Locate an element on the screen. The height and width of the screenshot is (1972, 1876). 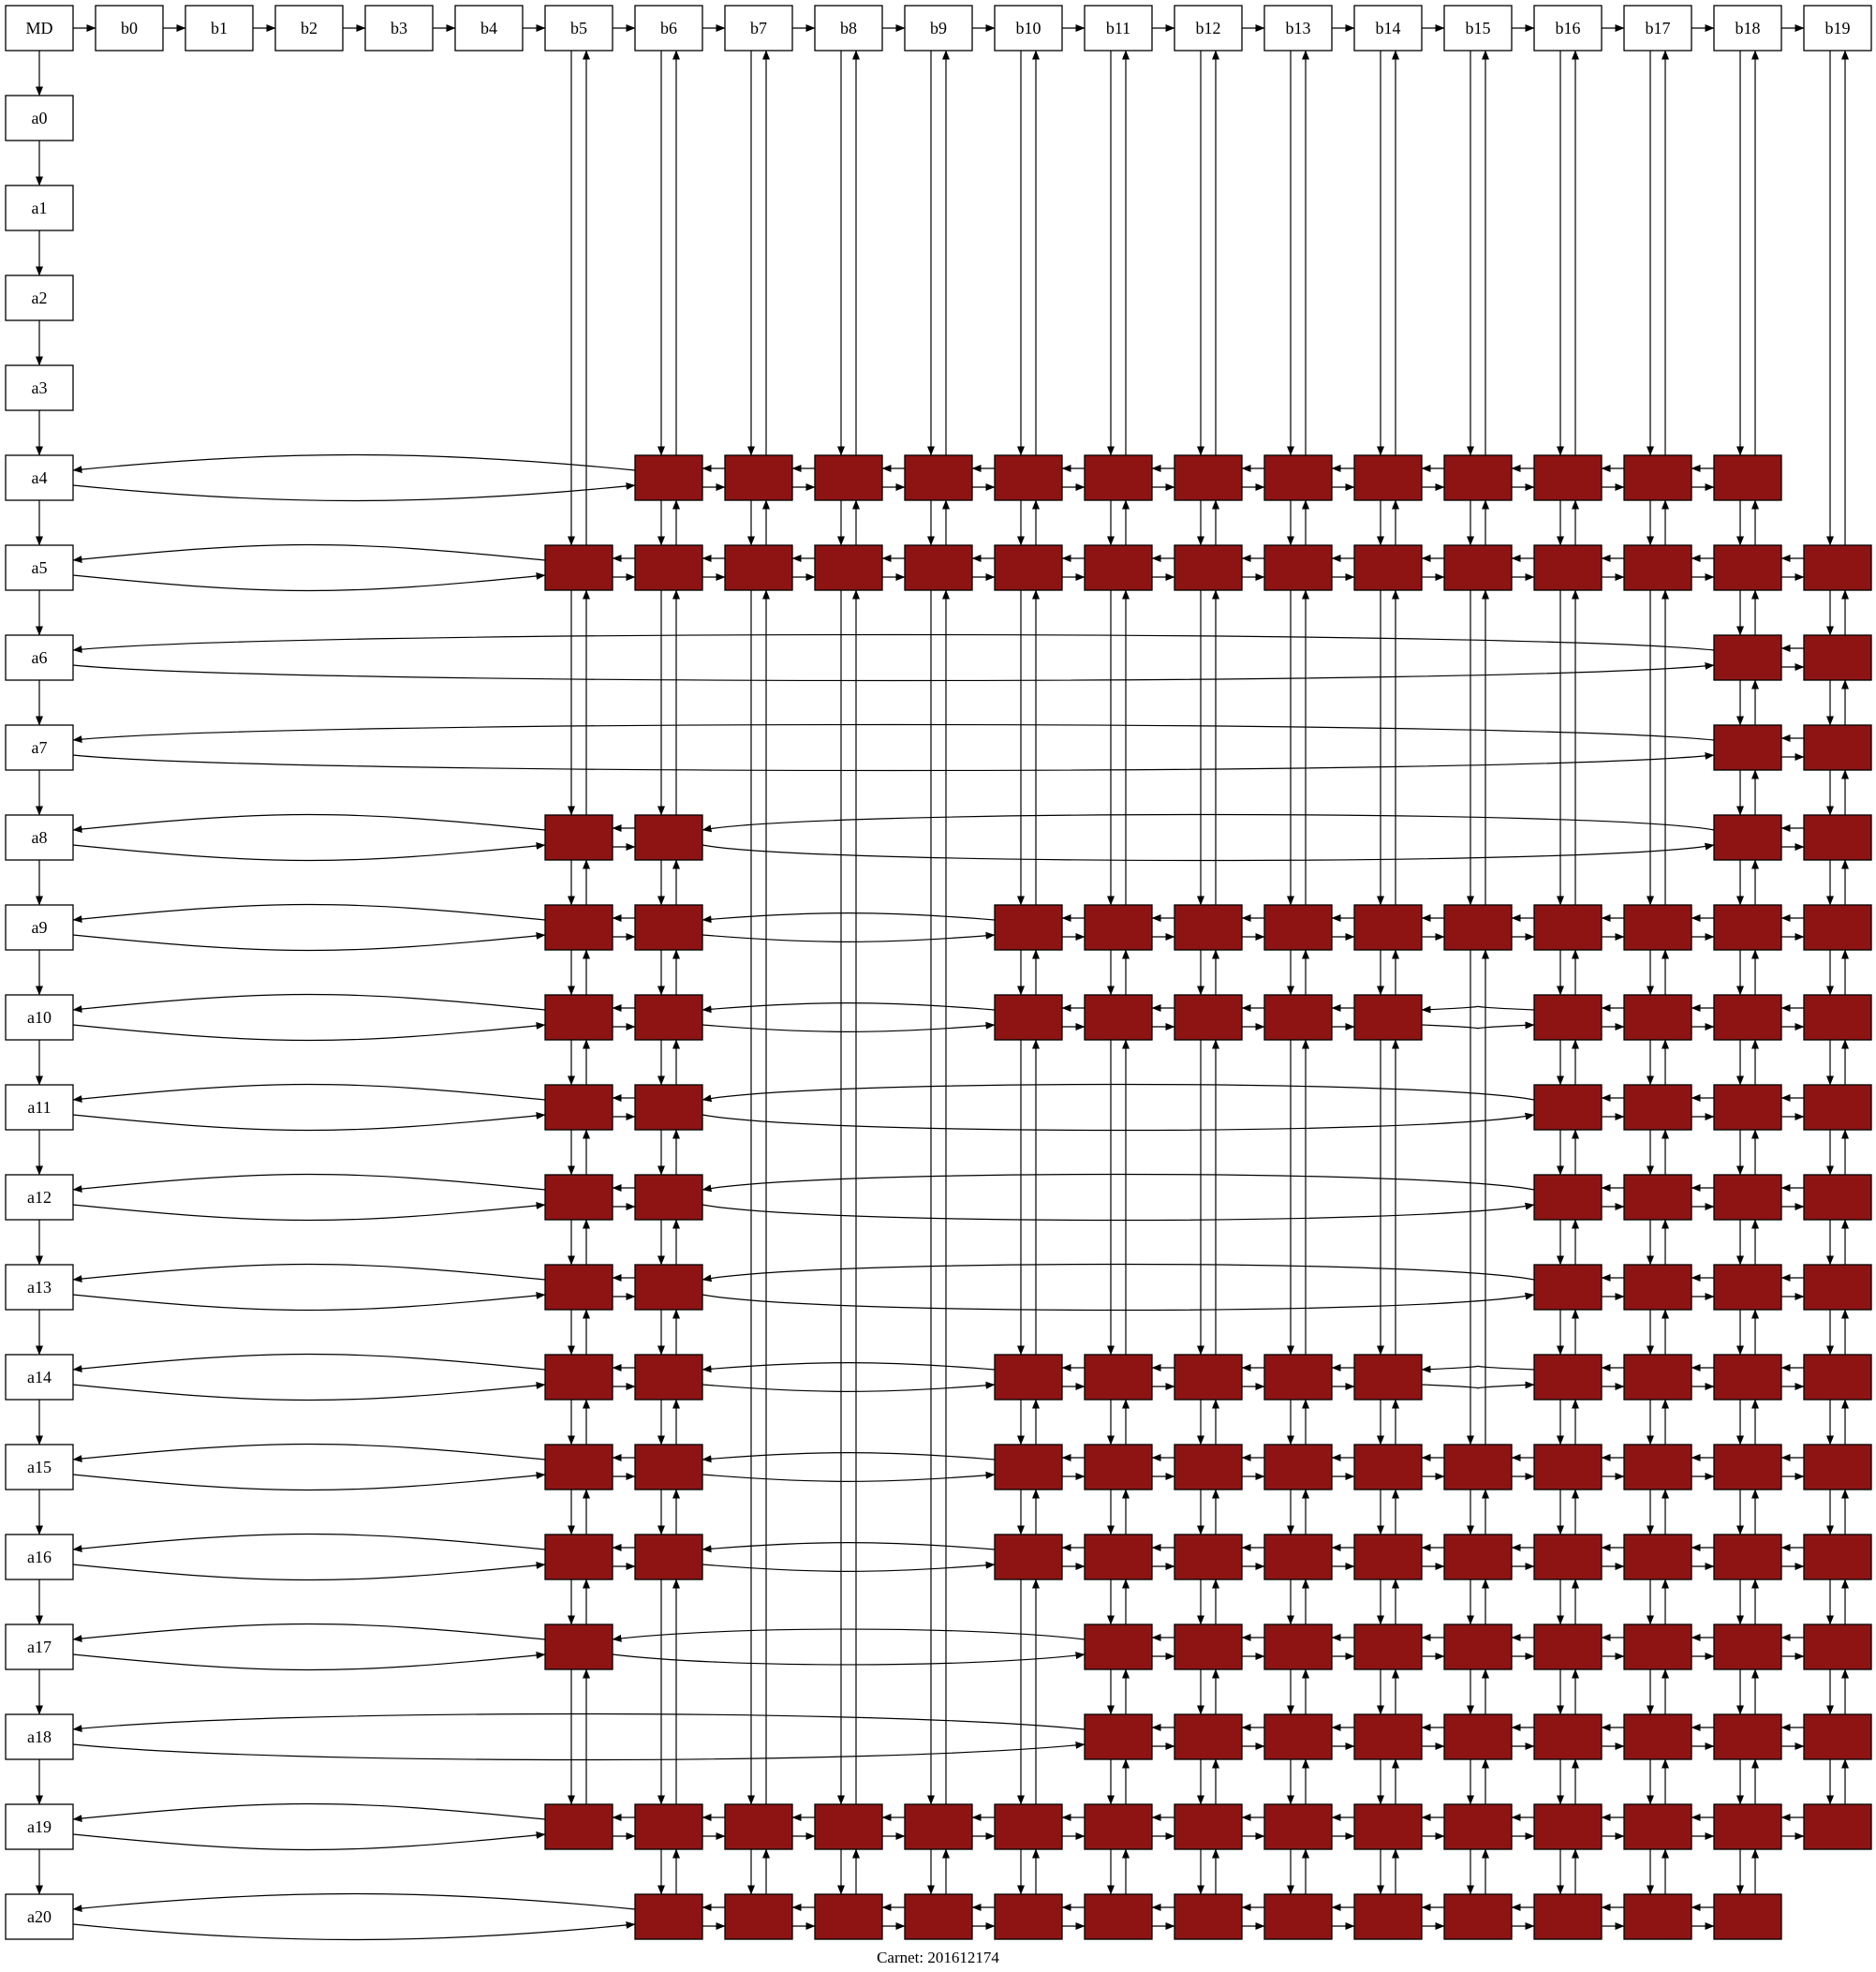
row-header-a11: a11 is located at coordinates (39, 1107).